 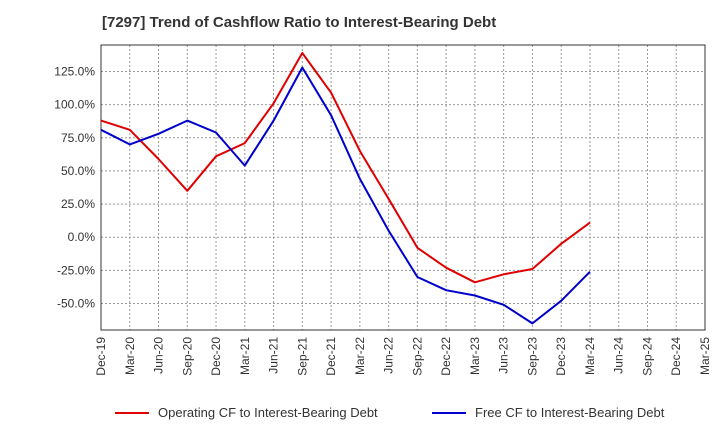 What do you see at coordinates (504, 355) in the screenshot?
I see `x-tick-label: Jun-23` at bounding box center [504, 355].